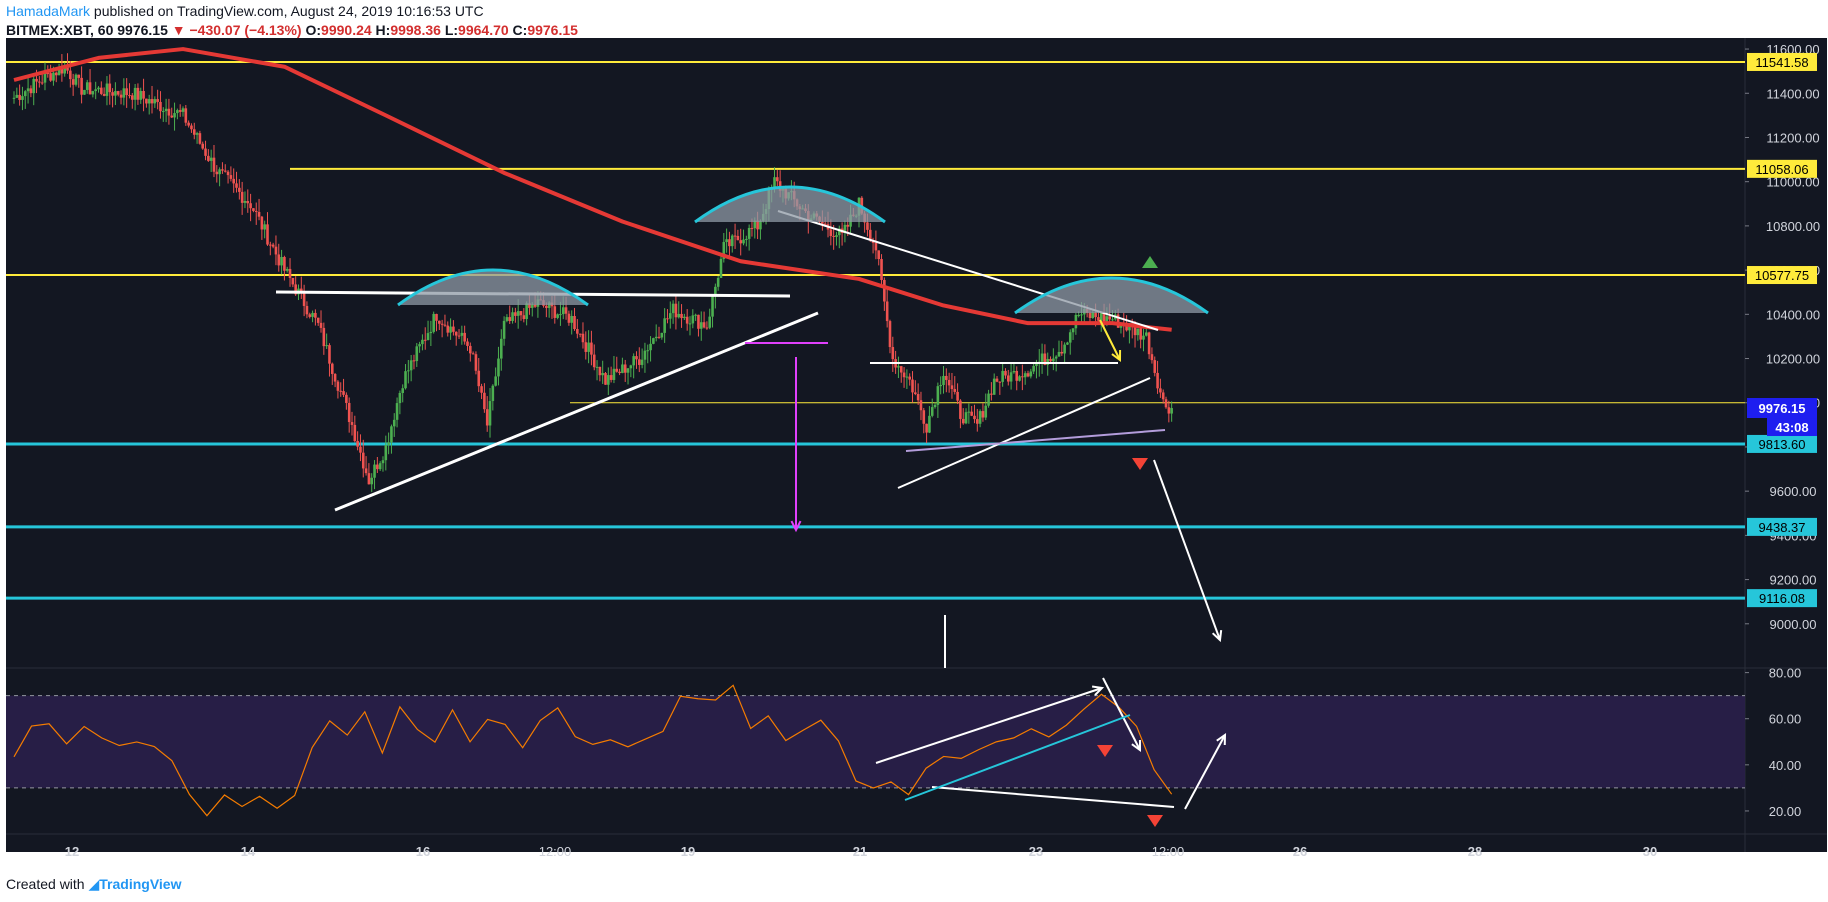 Image resolution: width=1828 pixels, height=902 pixels. I want to click on rsi-tick-label: 40.00, so click(1785, 765).